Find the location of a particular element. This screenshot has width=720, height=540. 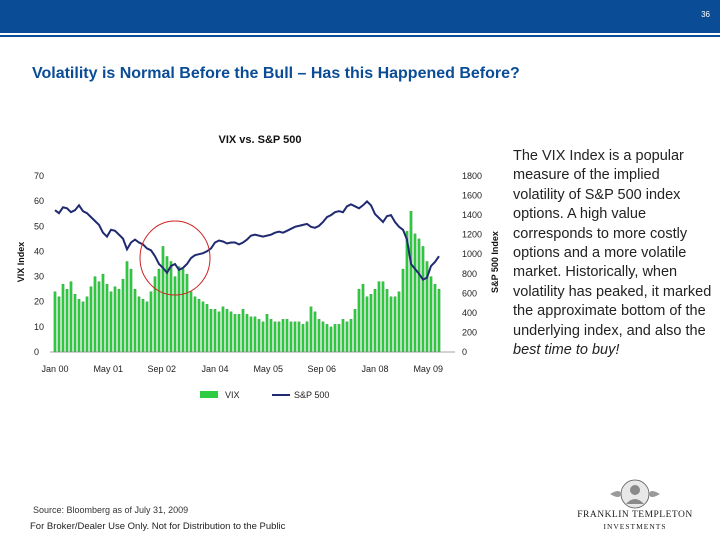

x-axis-tick-label: May 01 is located at coordinates (108, 369).